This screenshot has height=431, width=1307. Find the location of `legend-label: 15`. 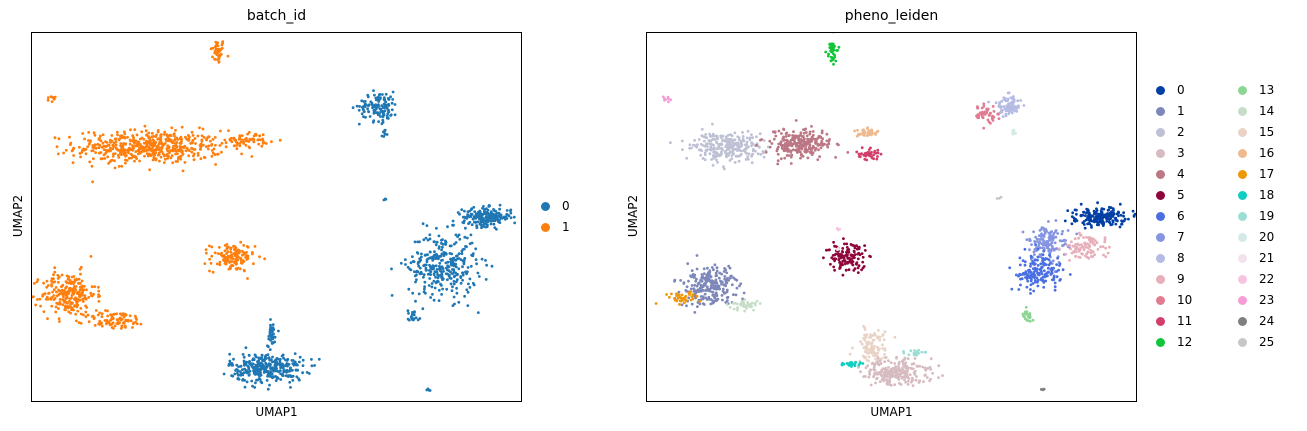

legend-label: 15 is located at coordinates (1267, 132).